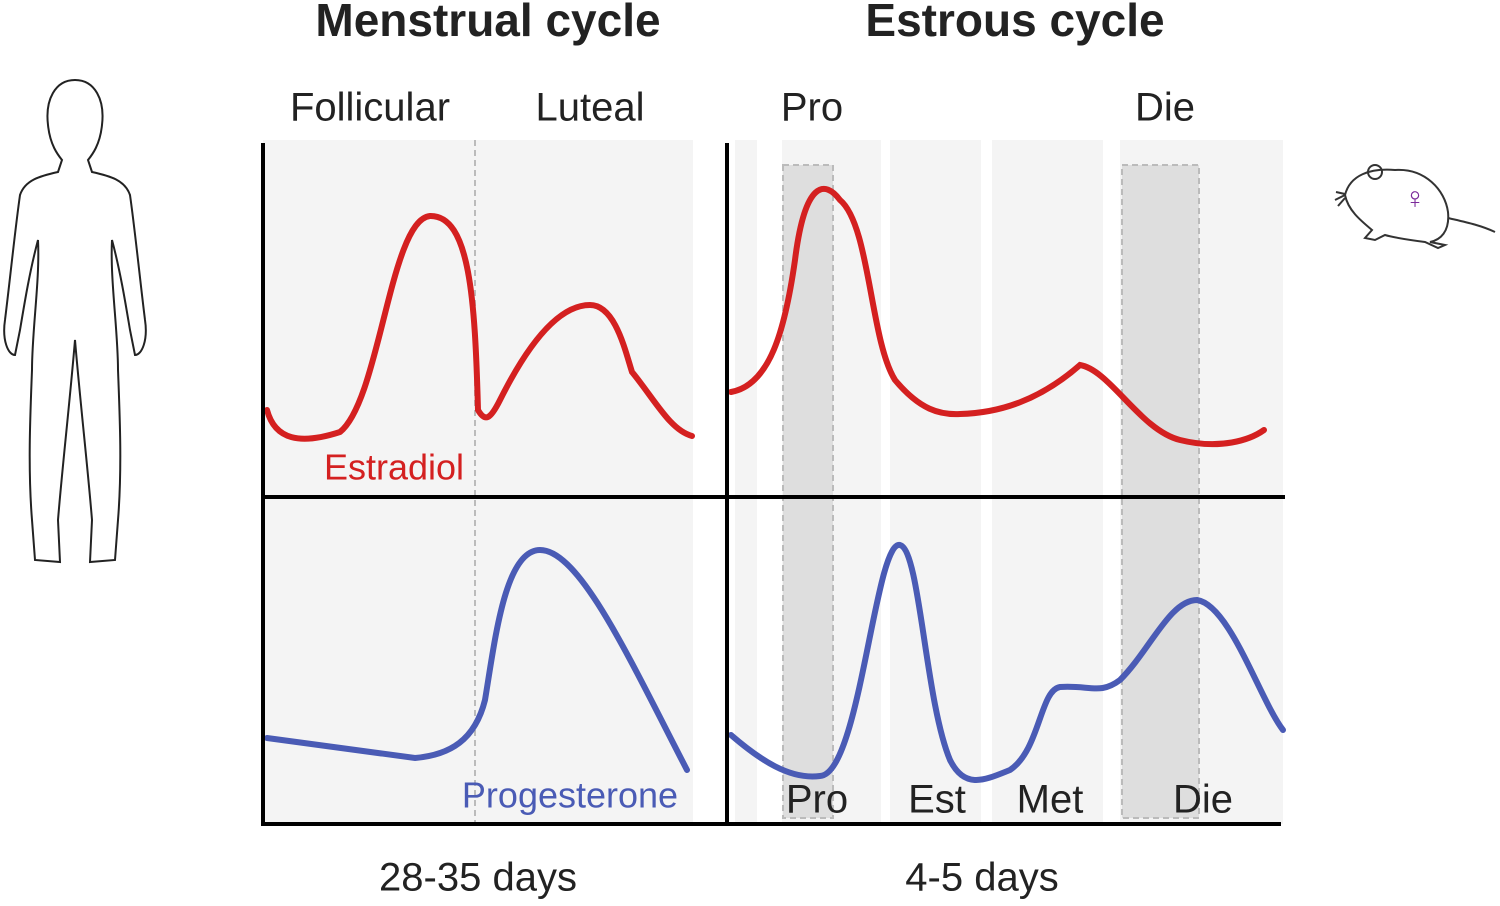  I want to click on curve-label: Progesterone, so click(570, 795).